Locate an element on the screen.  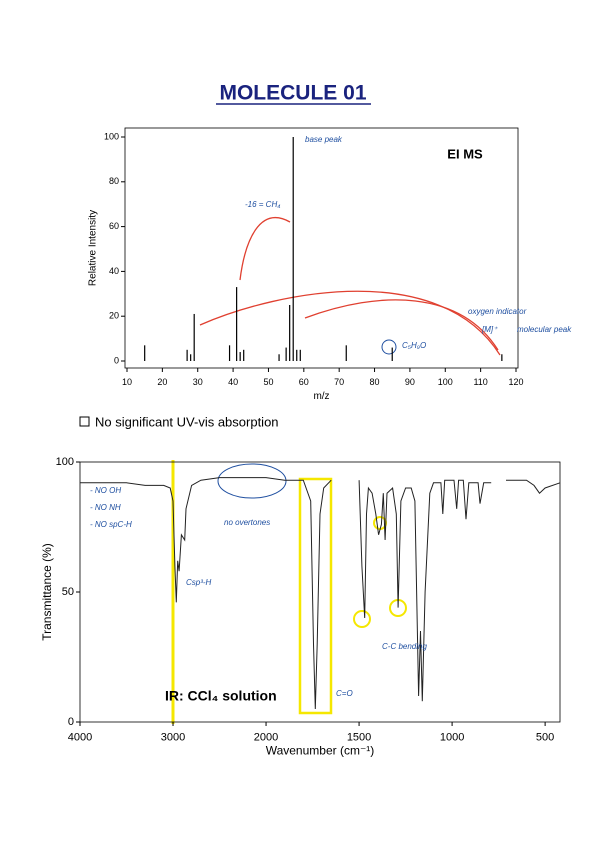
annotation: - NO spC-H is located at coordinates (111, 524).